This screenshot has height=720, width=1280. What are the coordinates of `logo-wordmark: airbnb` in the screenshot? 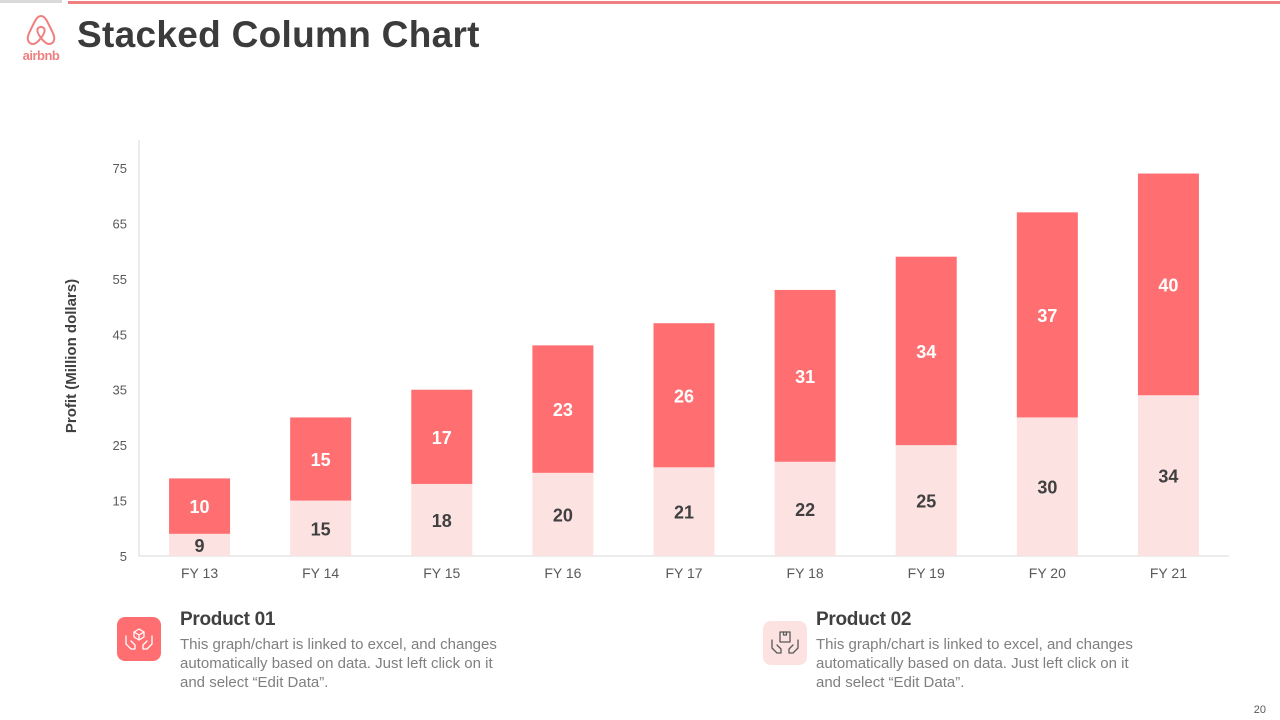 It's located at (41, 55).